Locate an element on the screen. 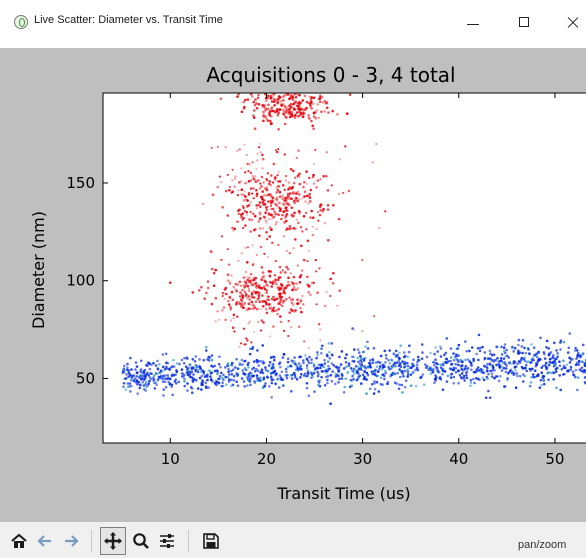  zoom-button is located at coordinates (141, 541).